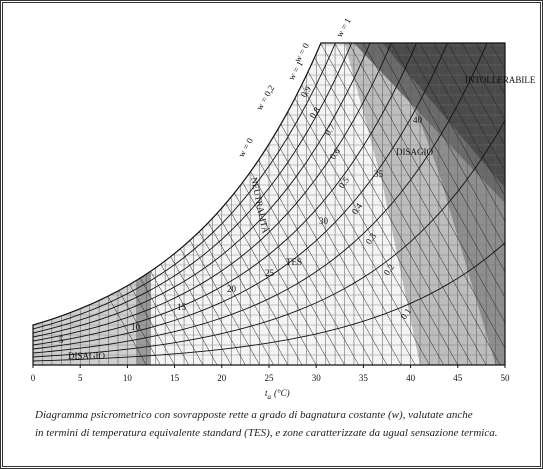 The width and height of the screenshot is (543, 469). I want to click on x-tick-label: 25, so click(270, 378).